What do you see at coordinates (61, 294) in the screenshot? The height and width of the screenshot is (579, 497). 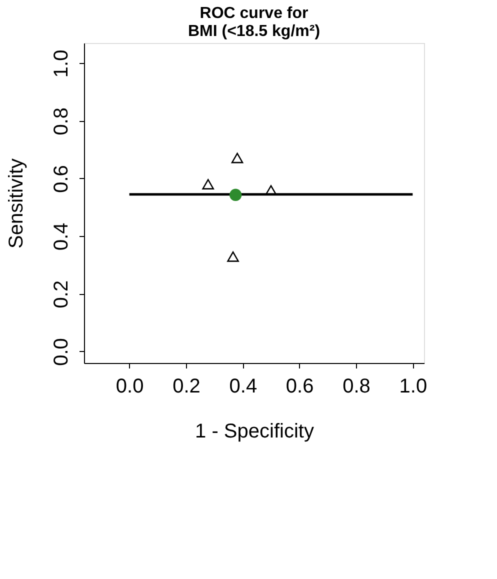 I see `y-tick-label: 0.2` at bounding box center [61, 294].